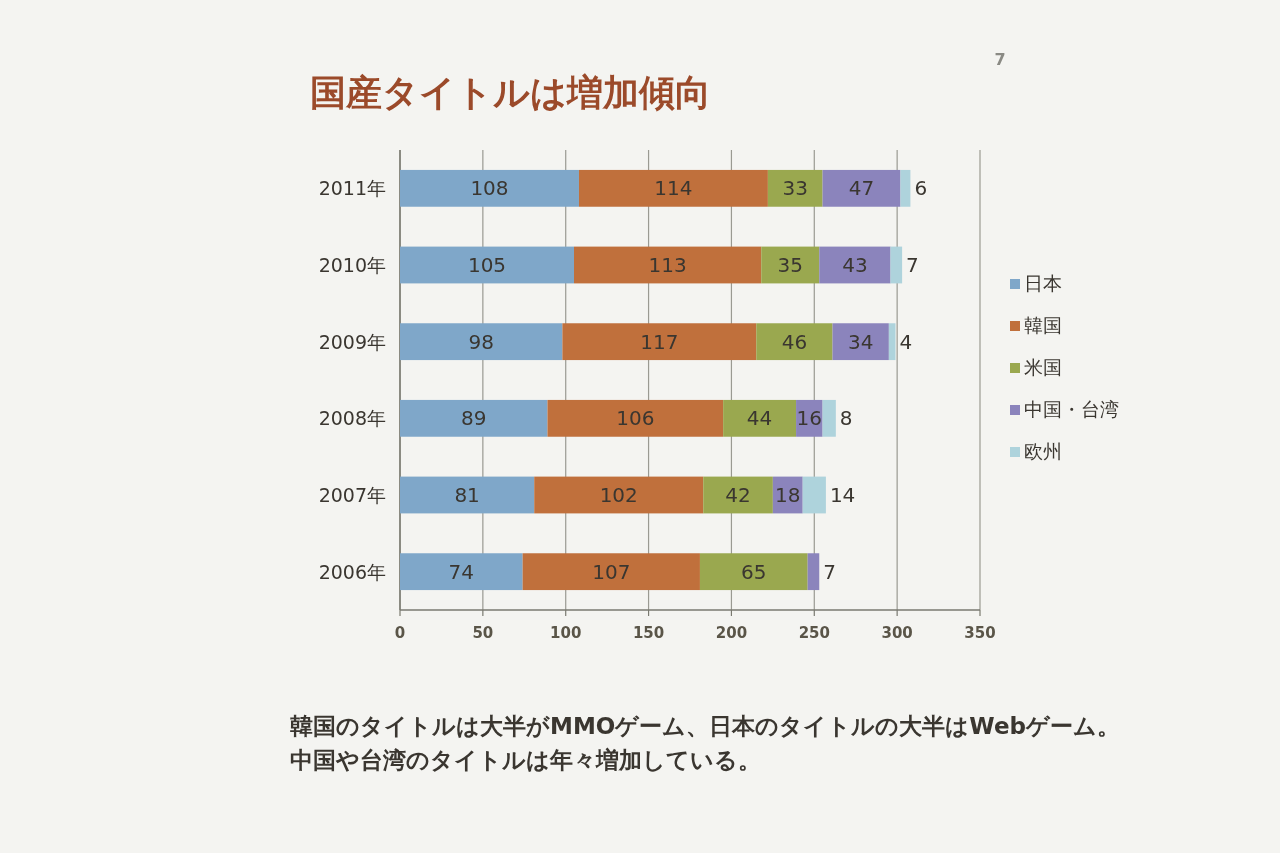 The height and width of the screenshot is (853, 1280). I want to click on data-label: 46, so click(794, 341).